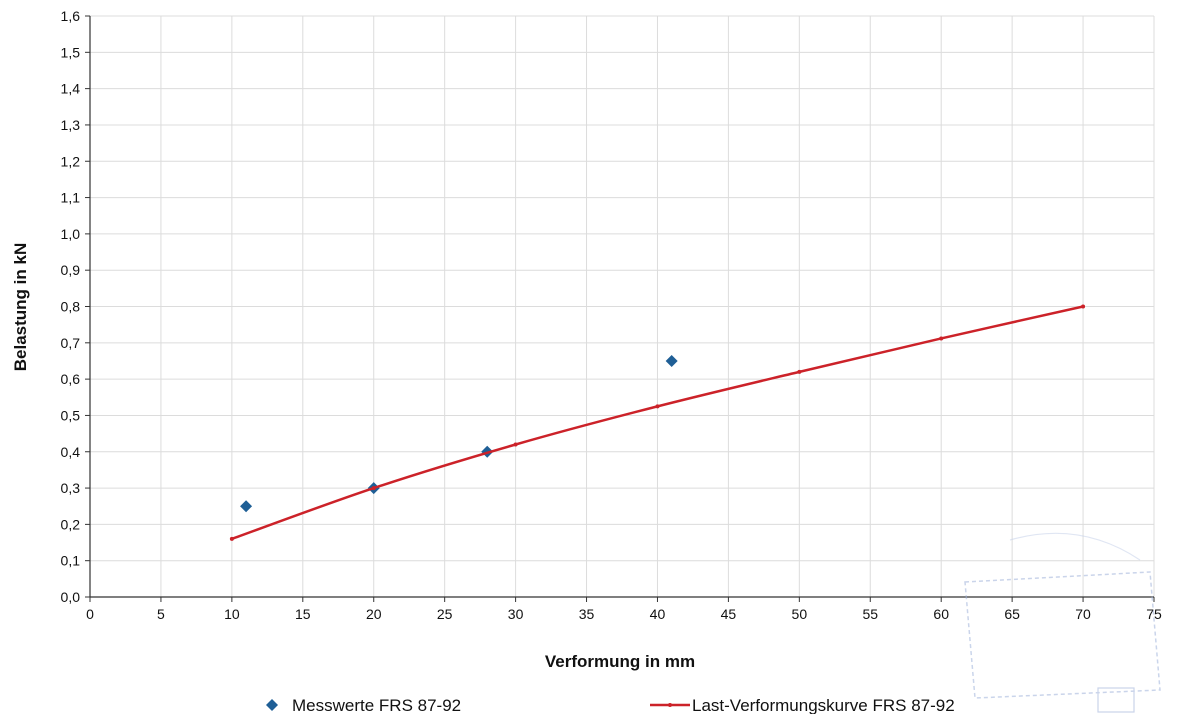 The width and height of the screenshot is (1180, 719). I want to click on x-axis-title: Verformung in mm, so click(620, 661).